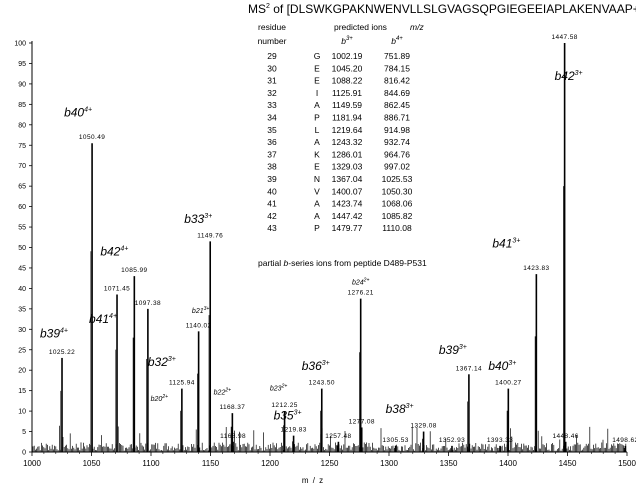 The image size is (636, 486). What do you see at coordinates (78, 113) in the screenshot?
I see `ion-label: b404+` at bounding box center [78, 113].